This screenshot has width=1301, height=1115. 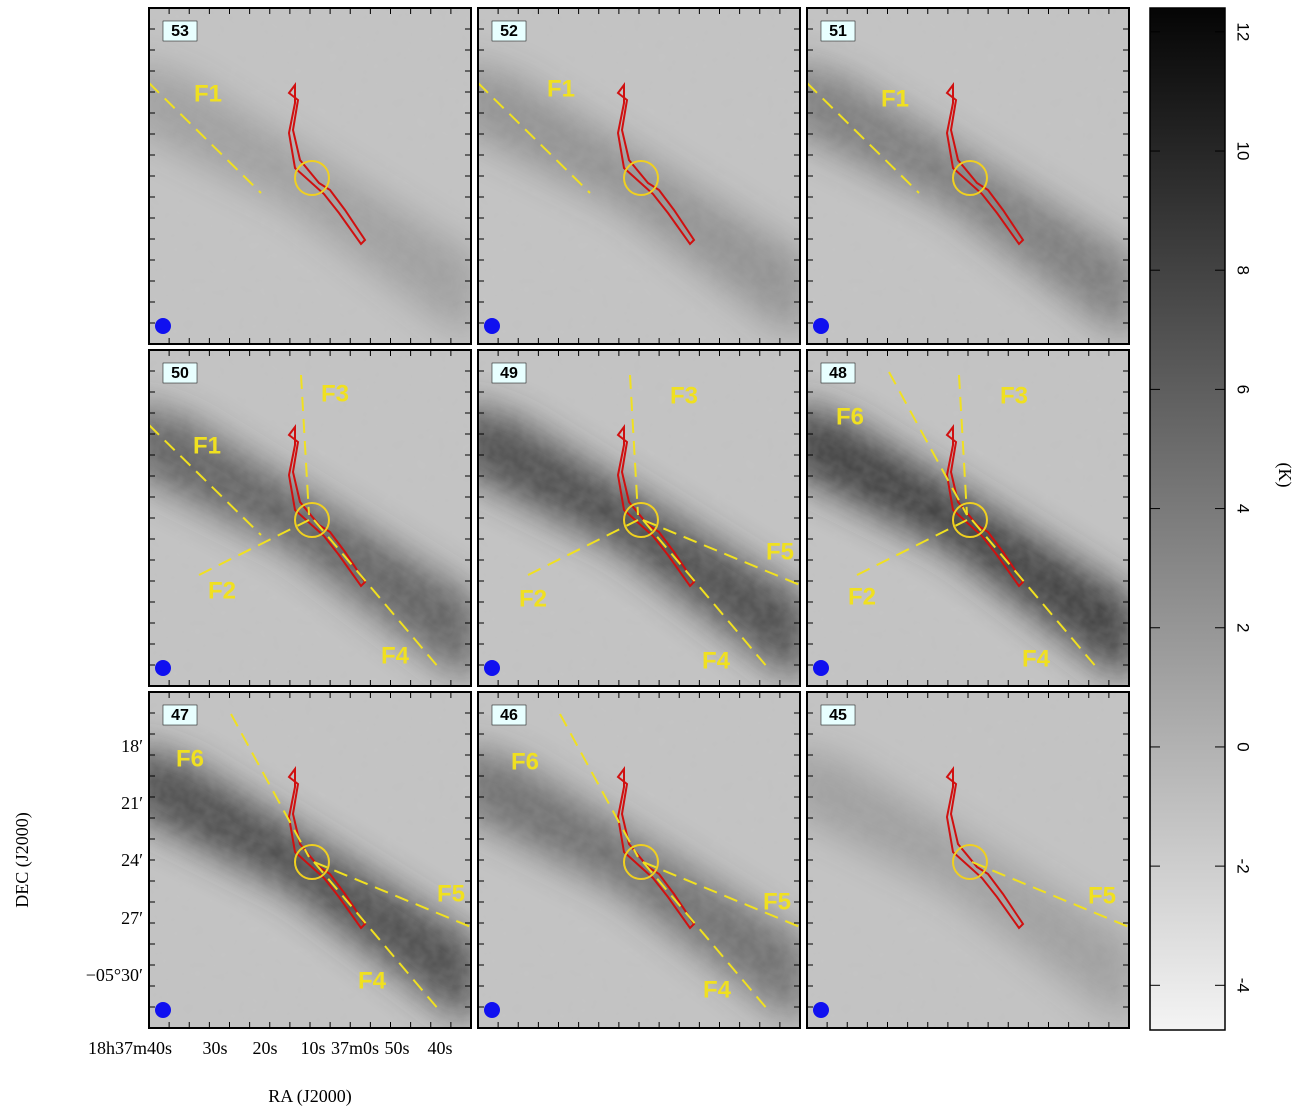 What do you see at coordinates (132, 860) in the screenshot?
I see `y-tick-label: 24′` at bounding box center [132, 860].